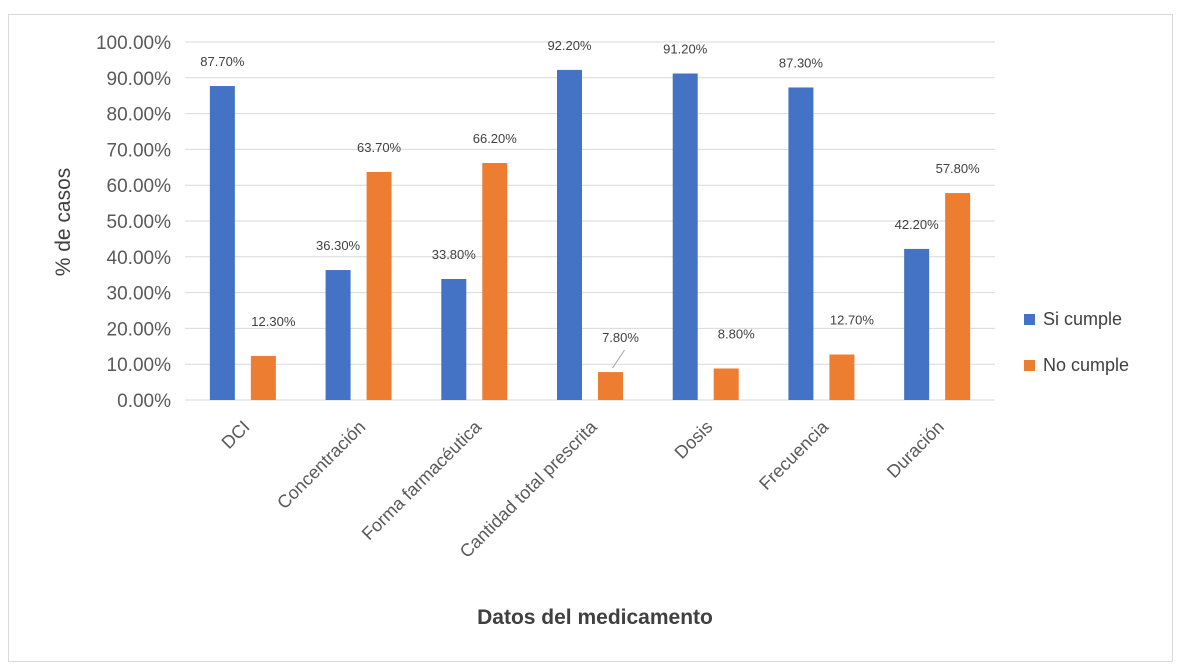 The width and height of the screenshot is (1181, 668). What do you see at coordinates (917, 224) in the screenshot?
I see `data-label: 42.20%` at bounding box center [917, 224].